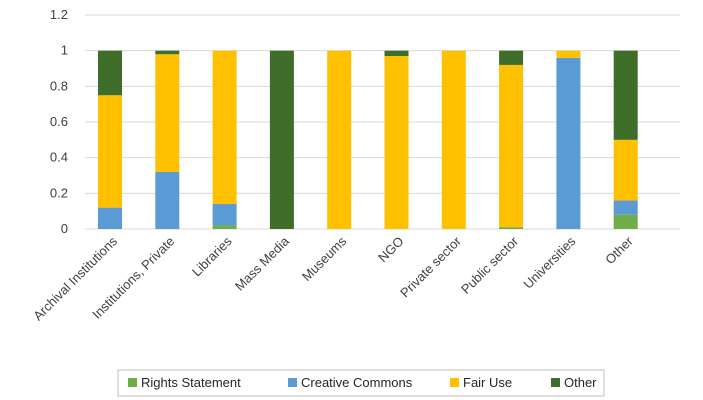 This screenshot has width=703, height=400. What do you see at coordinates (64, 50) in the screenshot?
I see `y-tick-label: 1` at bounding box center [64, 50].